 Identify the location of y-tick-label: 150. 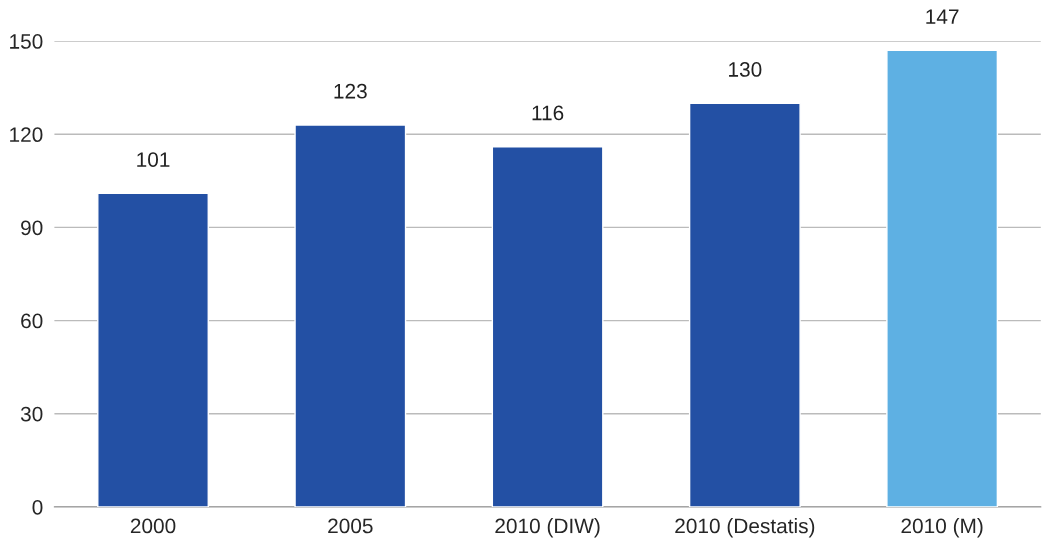
(26, 41).